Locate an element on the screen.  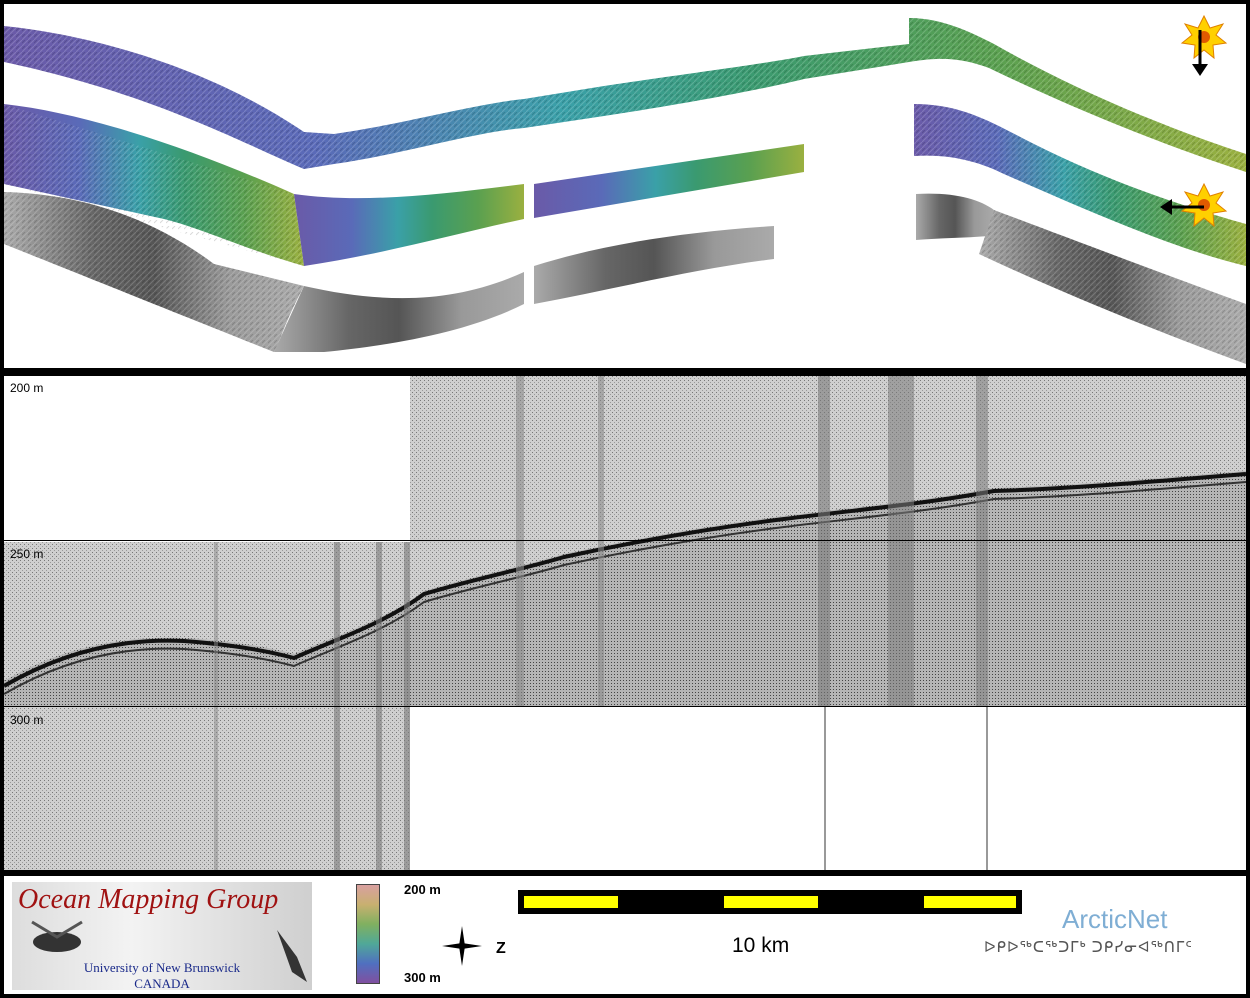
logo-title: Ocean Mapping Group is located at coordinates (148, 899).